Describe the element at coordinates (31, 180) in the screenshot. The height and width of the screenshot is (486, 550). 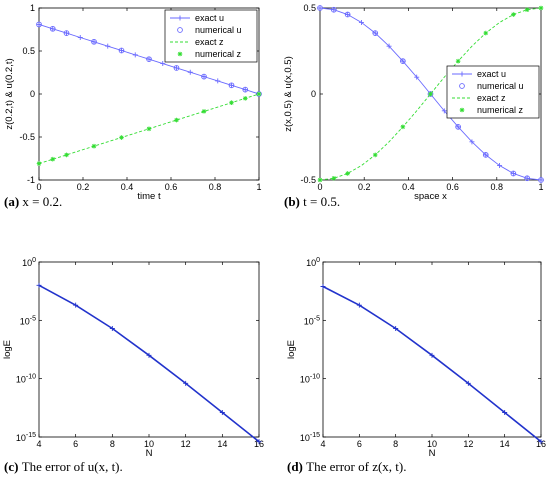
I see `y-tick-label: -1` at that location.